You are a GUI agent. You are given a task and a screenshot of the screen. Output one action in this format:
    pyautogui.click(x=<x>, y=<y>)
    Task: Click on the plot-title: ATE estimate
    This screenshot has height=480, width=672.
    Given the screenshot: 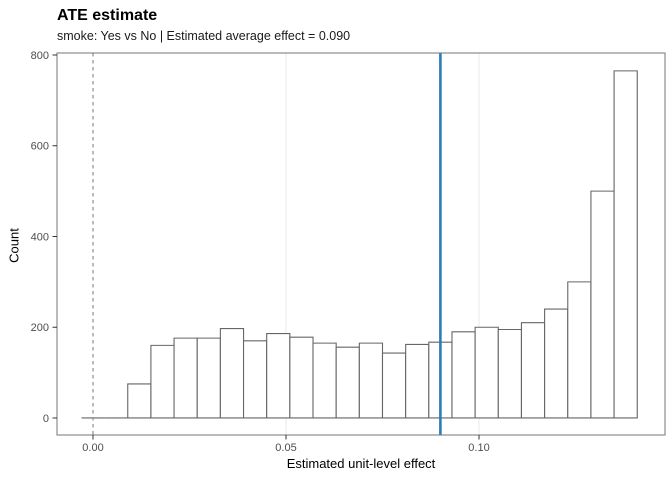 What is the action you would take?
    pyautogui.click(x=107, y=15)
    